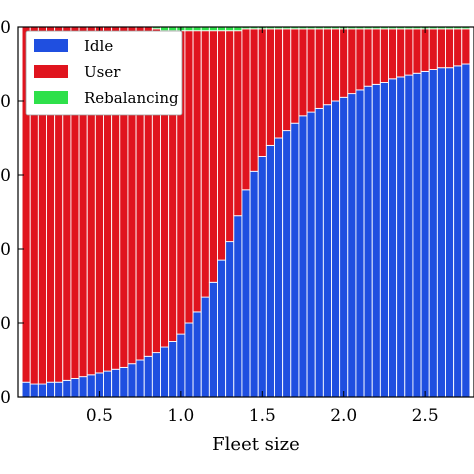 Image resolution: width=474 pixels, height=474 pixels. What do you see at coordinates (51, 71) in the screenshot?
I see `legend-swatch-user` at bounding box center [51, 71].